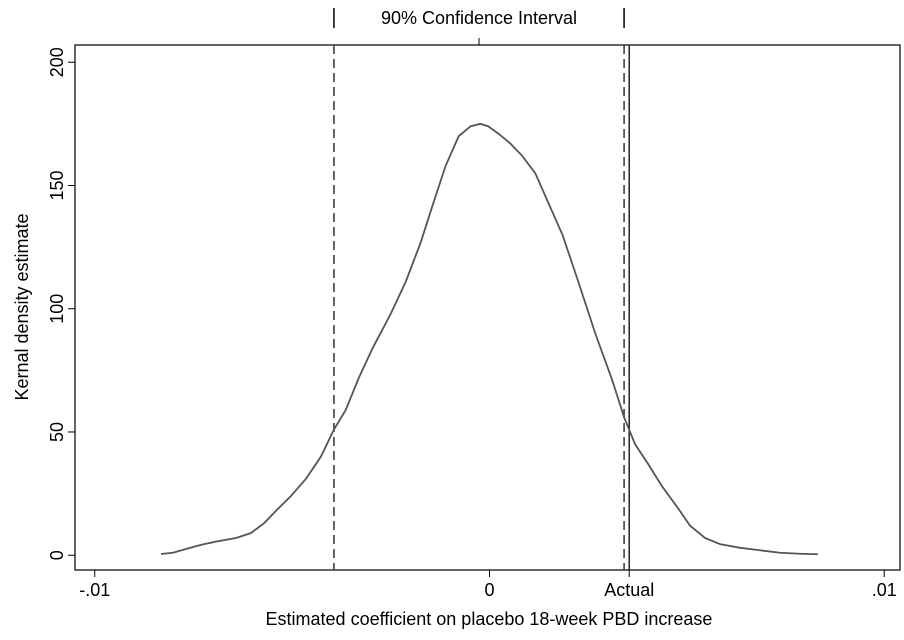 The image size is (904, 640). What do you see at coordinates (489, 590) in the screenshot?
I see `x-tick-label: 0` at bounding box center [489, 590].